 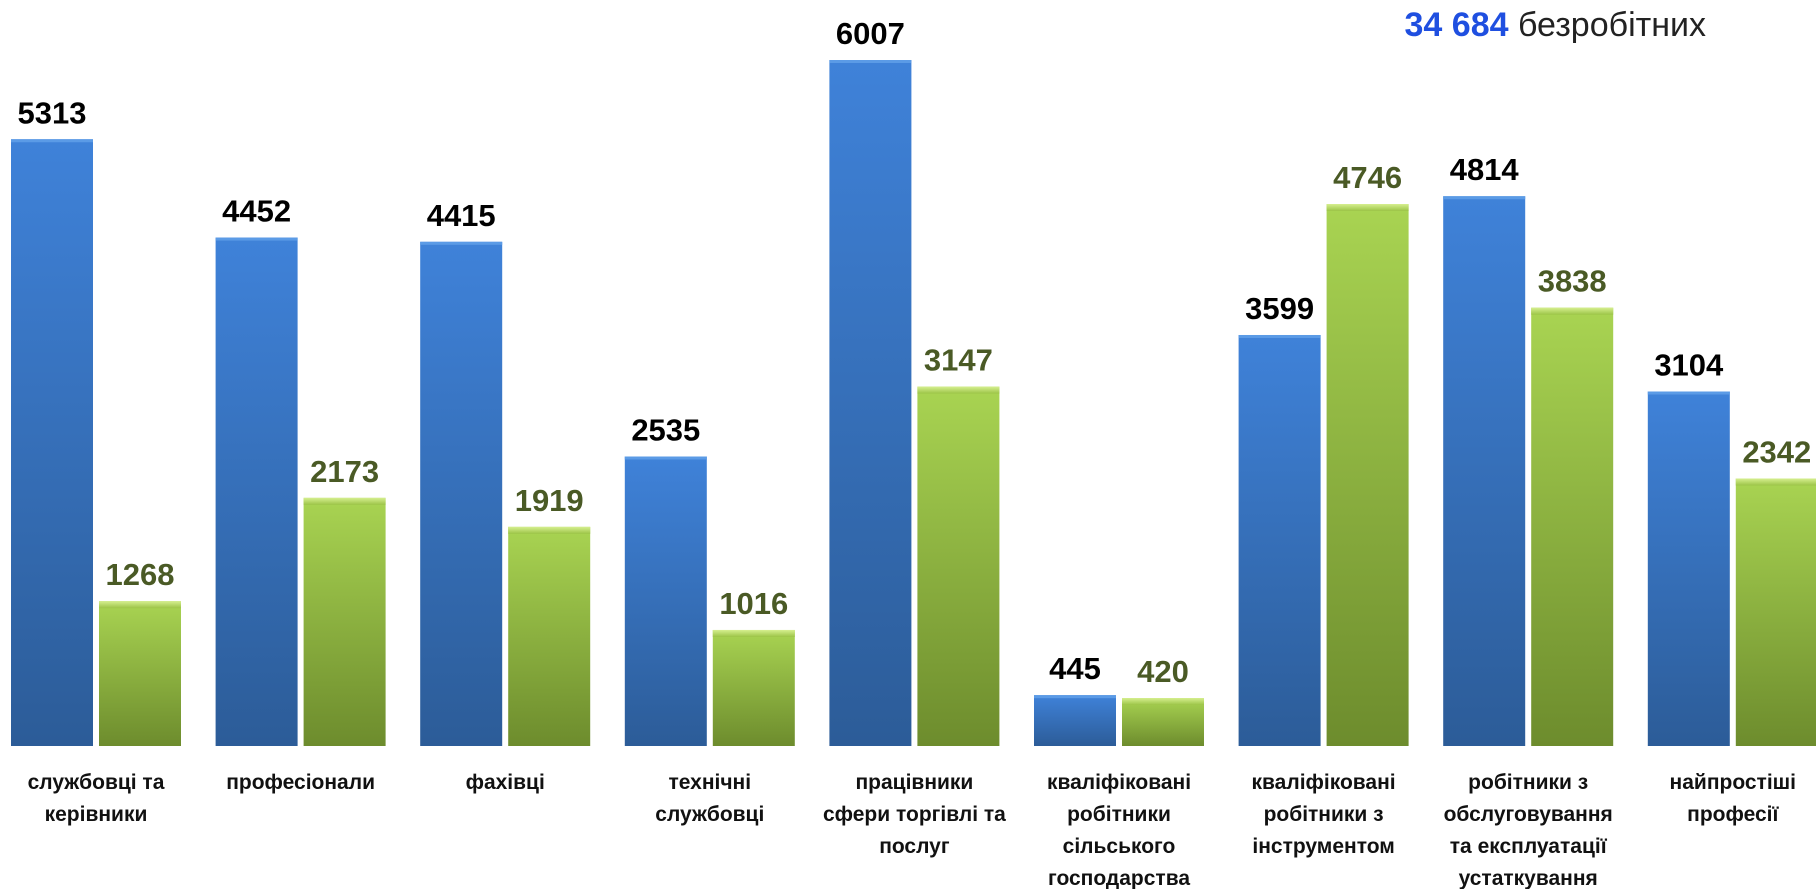 I want to click on category-label-3: технічні службовці, so click(x=709, y=798).